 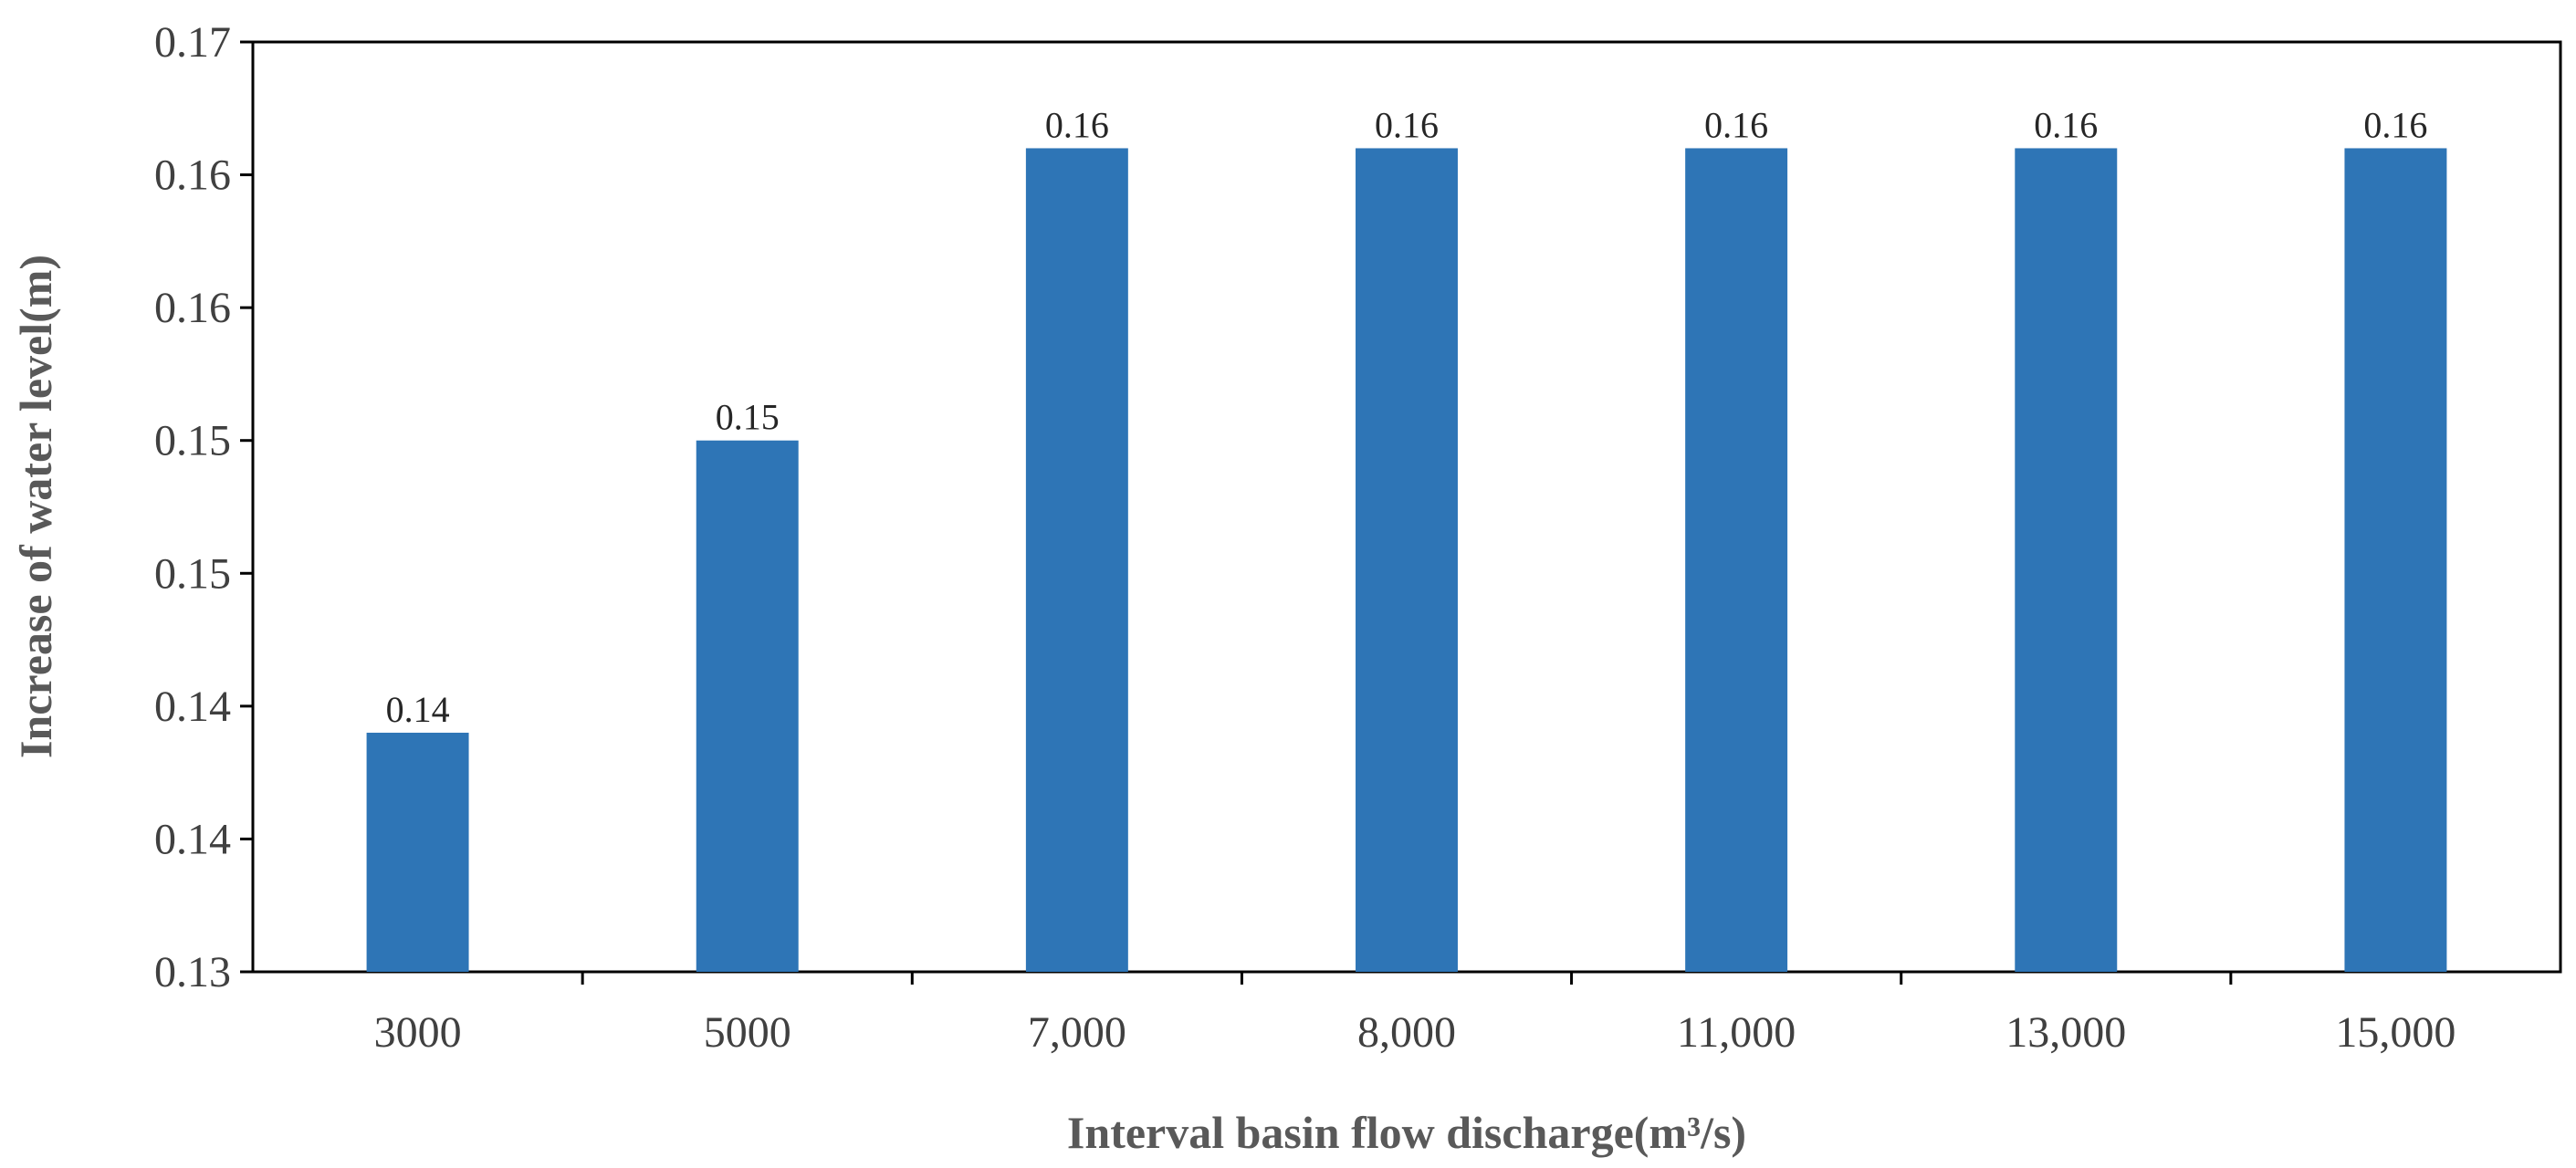 What do you see at coordinates (418, 1032) in the screenshot?
I see `x-tick-label: 3000` at bounding box center [418, 1032].